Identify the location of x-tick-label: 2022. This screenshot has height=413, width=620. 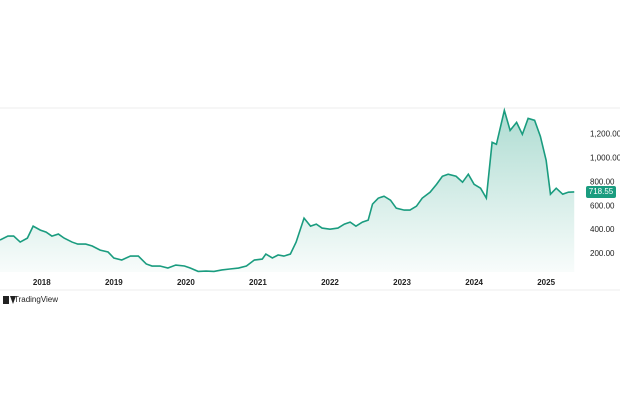
(330, 282).